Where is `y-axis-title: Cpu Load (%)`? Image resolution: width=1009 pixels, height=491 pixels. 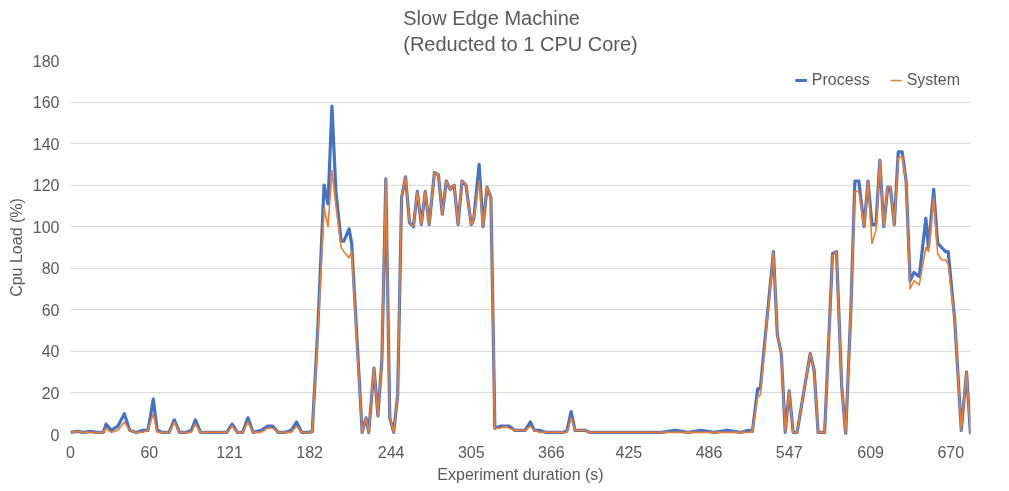 y-axis-title: Cpu Load (%) is located at coordinates (16, 247).